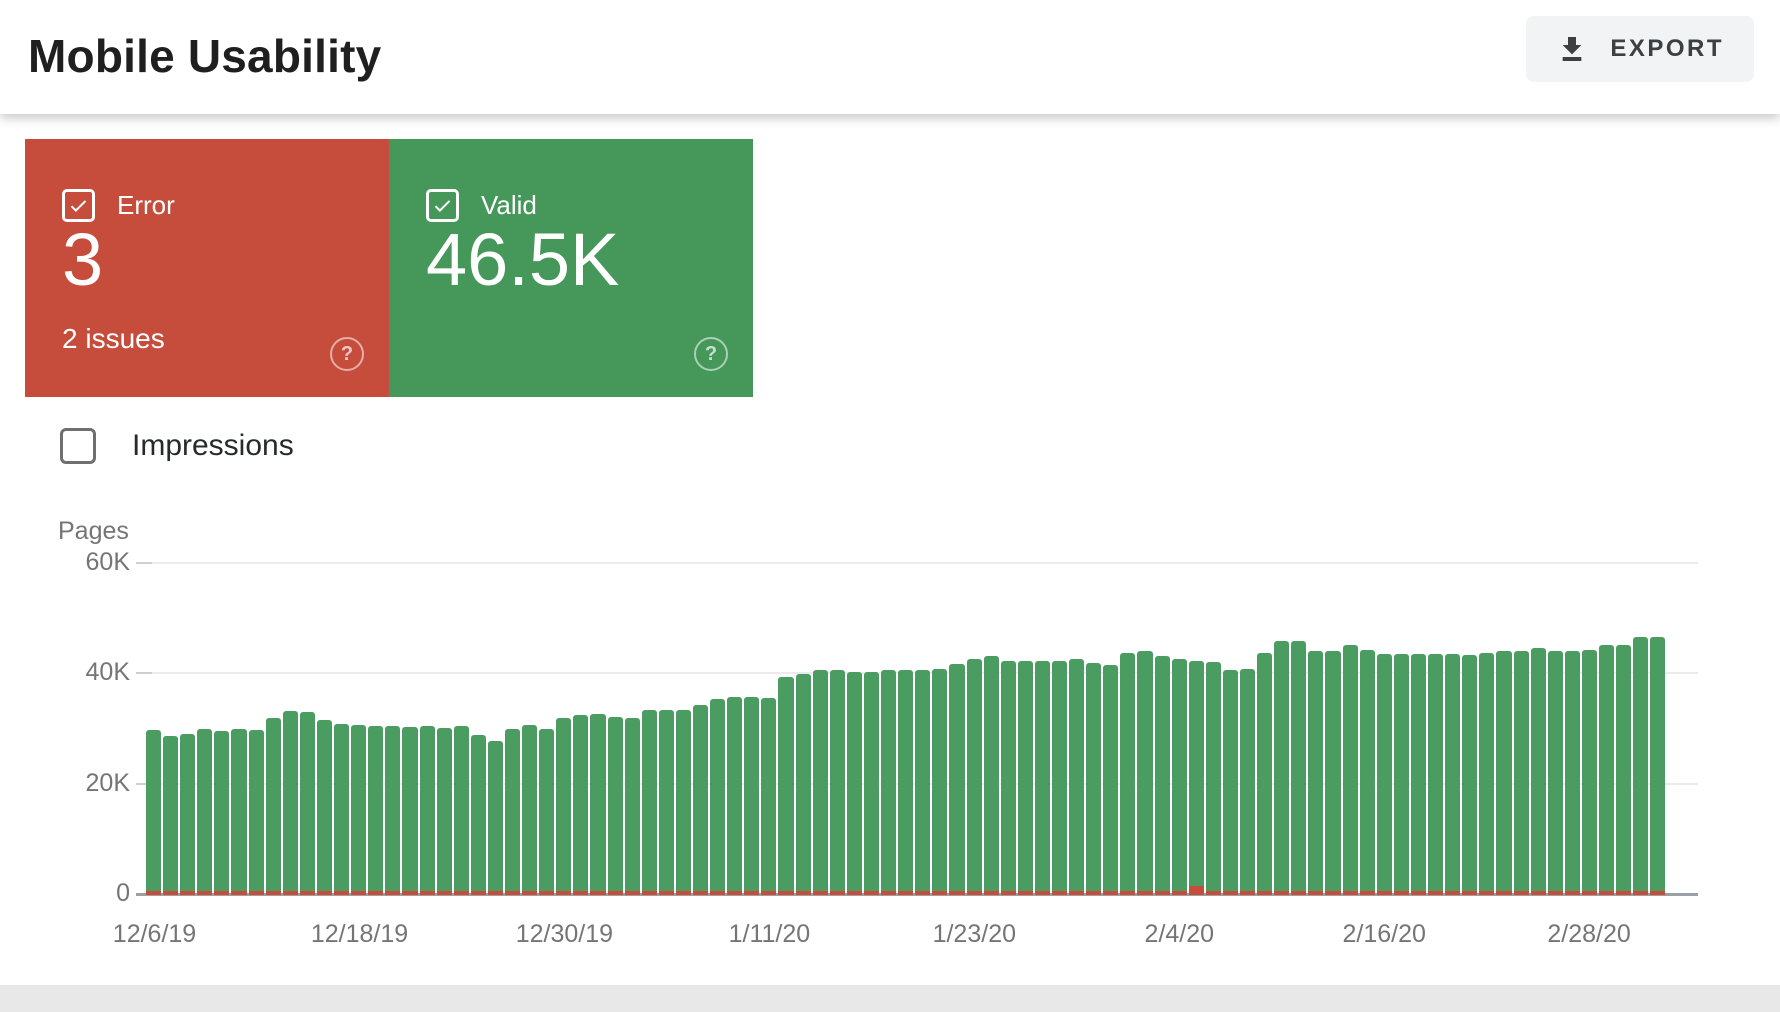  Describe the element at coordinates (917, 673) in the screenshot. I see `gridline-40k` at that location.